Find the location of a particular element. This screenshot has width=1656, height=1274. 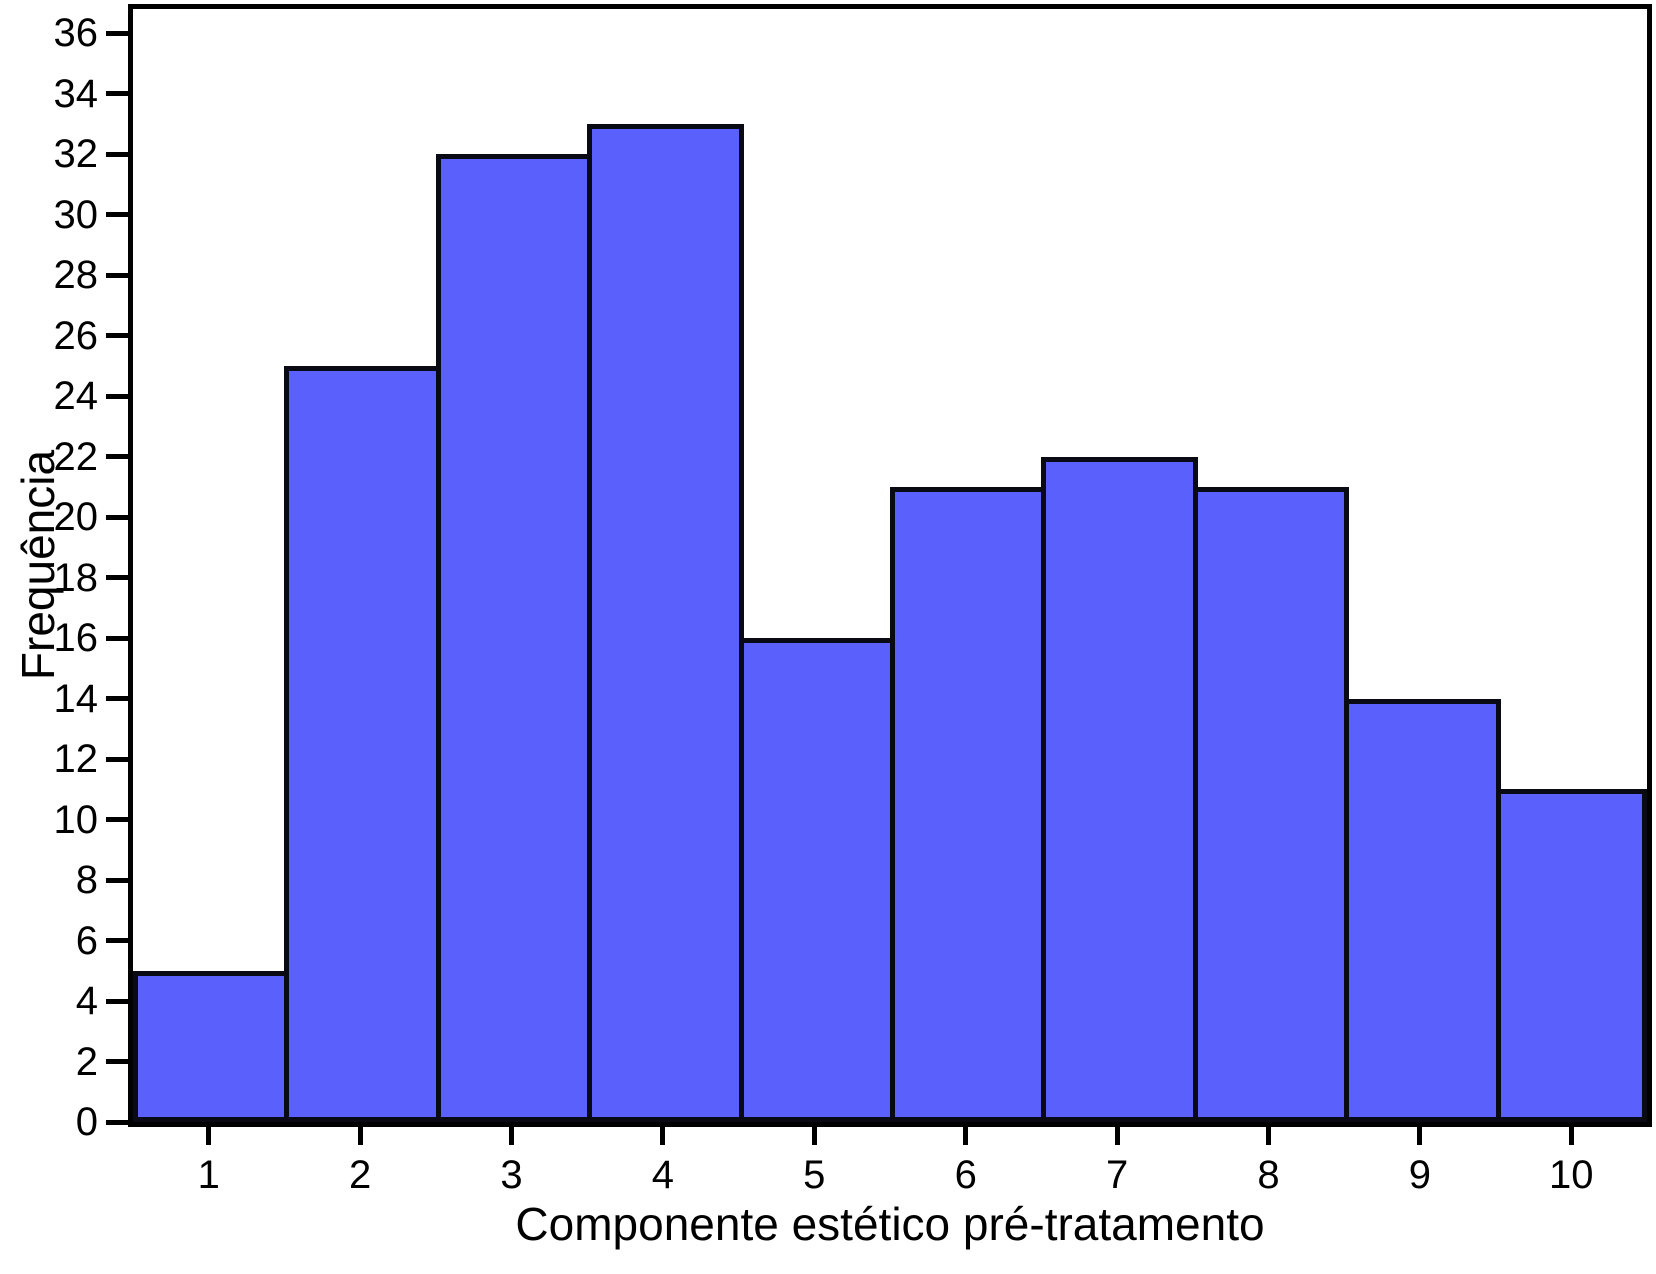

y-tick-label: 14 is located at coordinates (76, 698).